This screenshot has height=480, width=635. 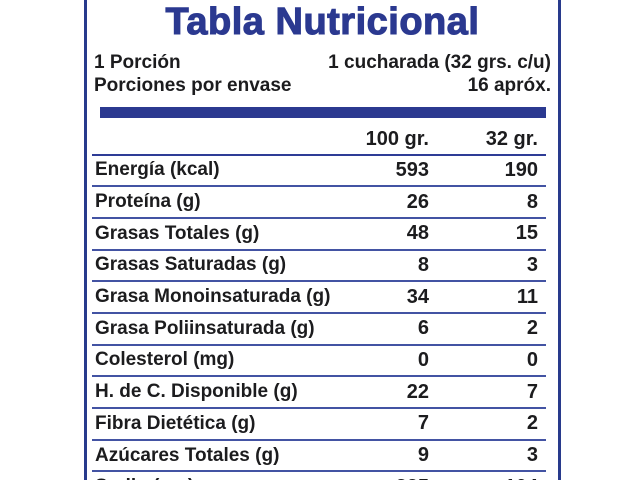 I want to click on value-100g: 26, so click(x=417, y=201).